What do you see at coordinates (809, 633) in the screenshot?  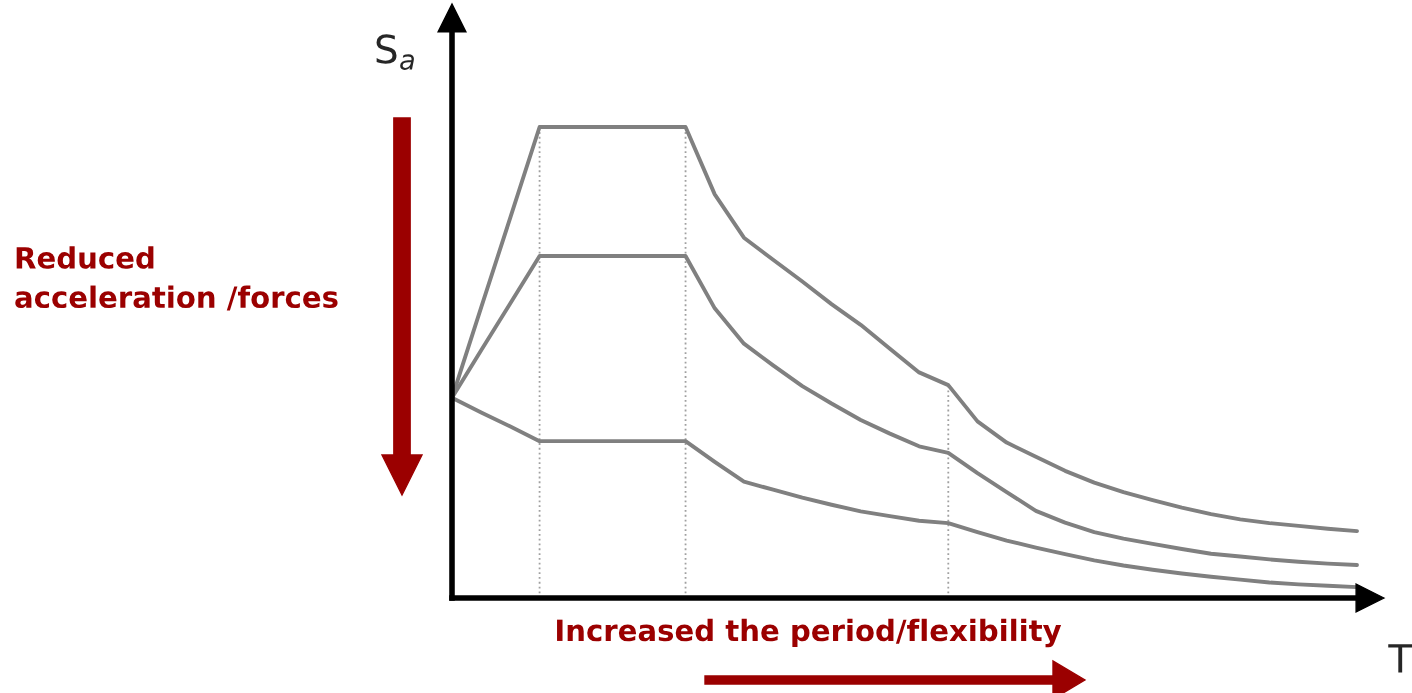 I see `text: Increased the period/flexibility` at bounding box center [809, 633].